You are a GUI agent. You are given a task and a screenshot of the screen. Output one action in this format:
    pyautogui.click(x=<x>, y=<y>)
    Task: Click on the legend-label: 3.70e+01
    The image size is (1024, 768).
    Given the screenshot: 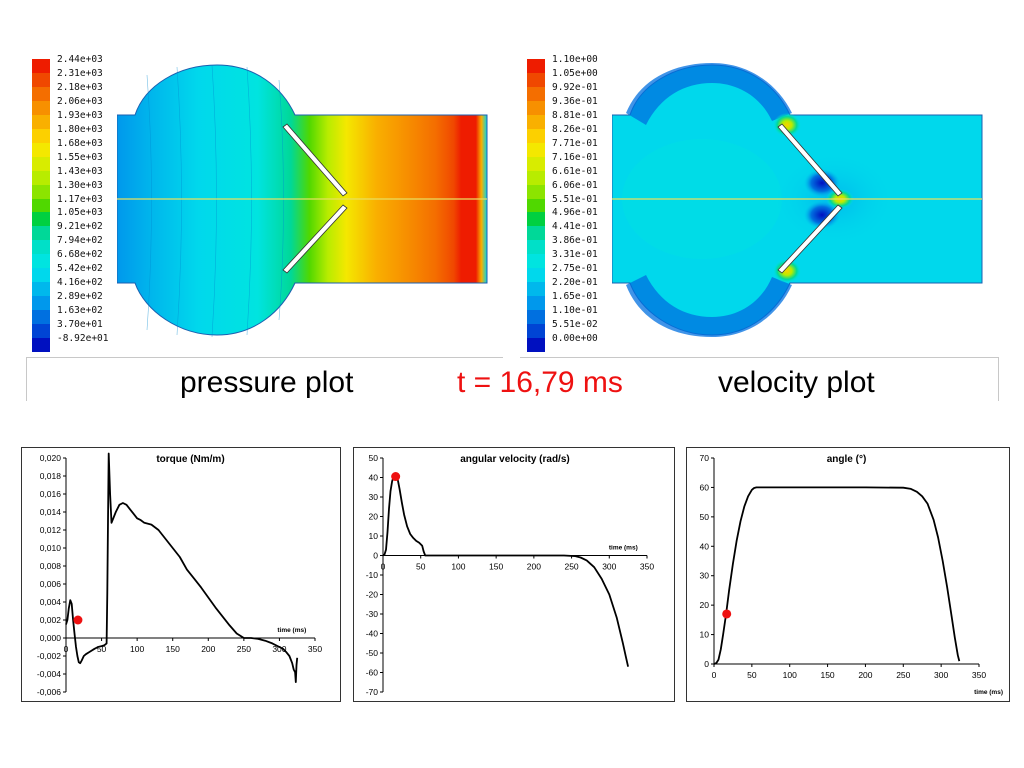 What is the action you would take?
    pyautogui.click(x=80, y=325)
    